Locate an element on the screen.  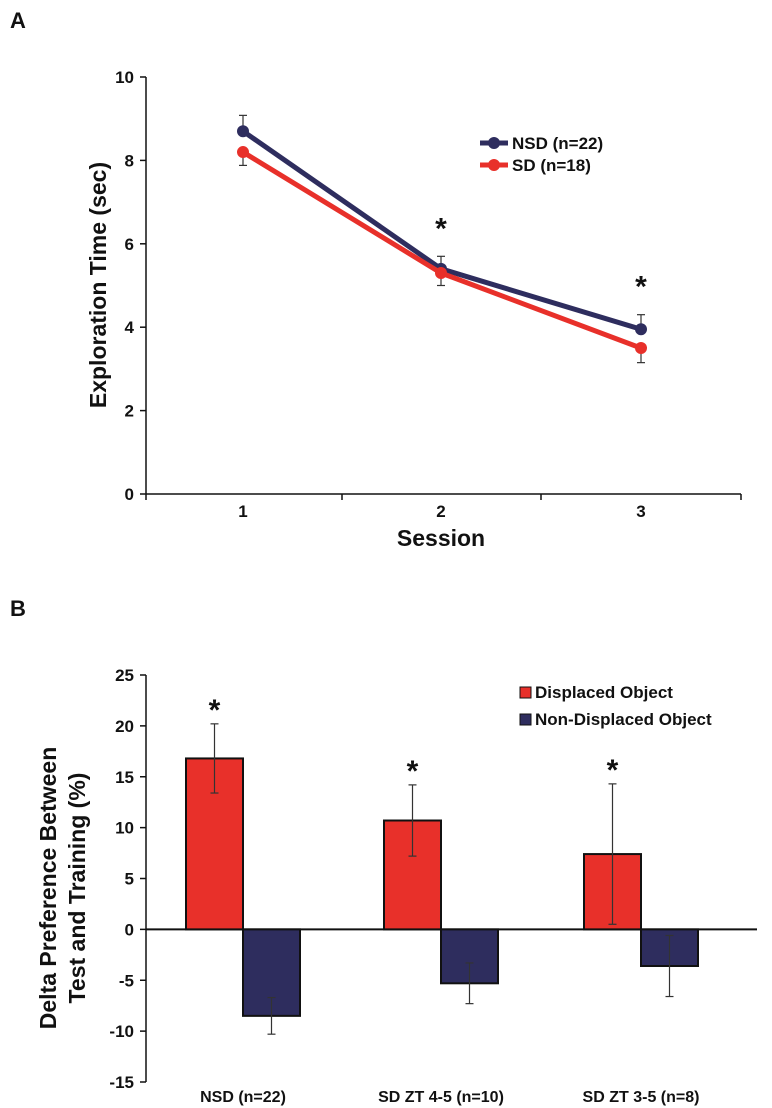
panel-a-y-tick-label: 4 is located at coordinates (130, 327).